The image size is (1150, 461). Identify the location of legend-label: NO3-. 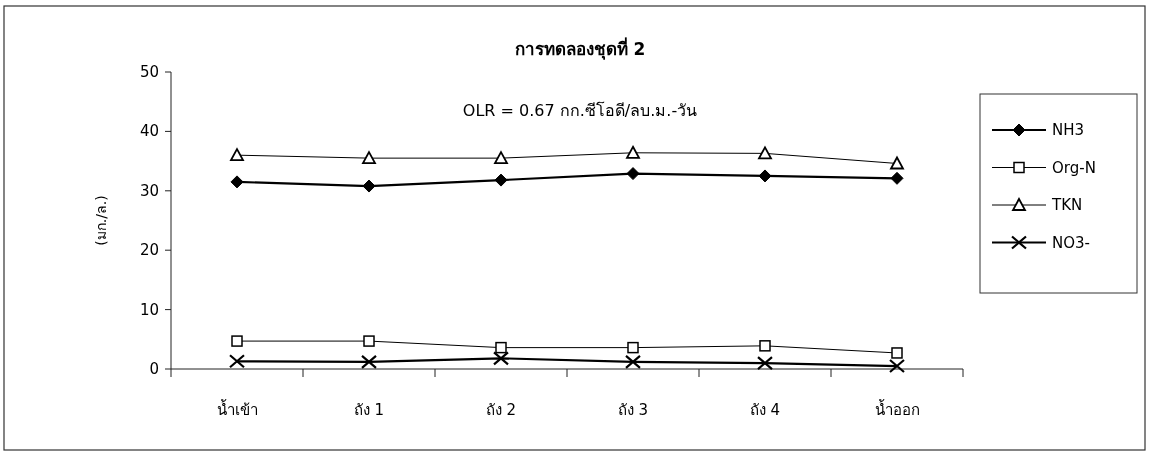
(1071, 242).